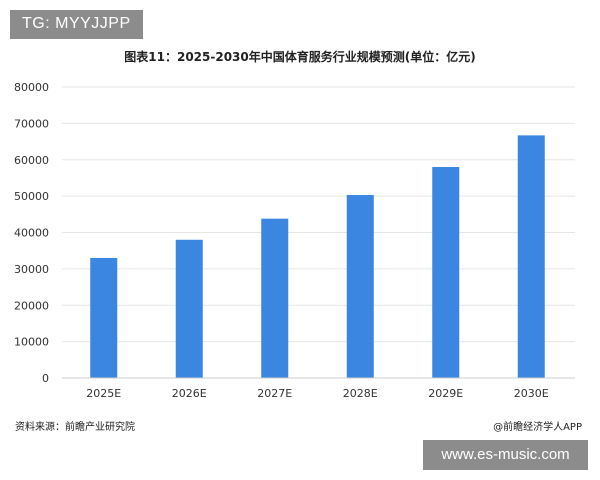 This screenshot has height=480, width=600. Describe the element at coordinates (360, 393) in the screenshot. I see `x-tick-label: 2028E` at that location.